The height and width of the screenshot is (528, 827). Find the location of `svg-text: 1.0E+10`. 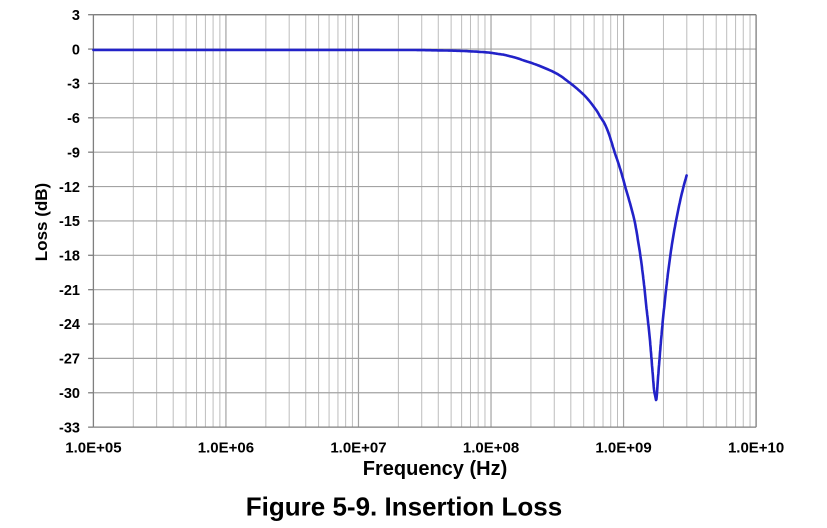

svg-text: 1.0E+10 is located at coordinates (756, 447).